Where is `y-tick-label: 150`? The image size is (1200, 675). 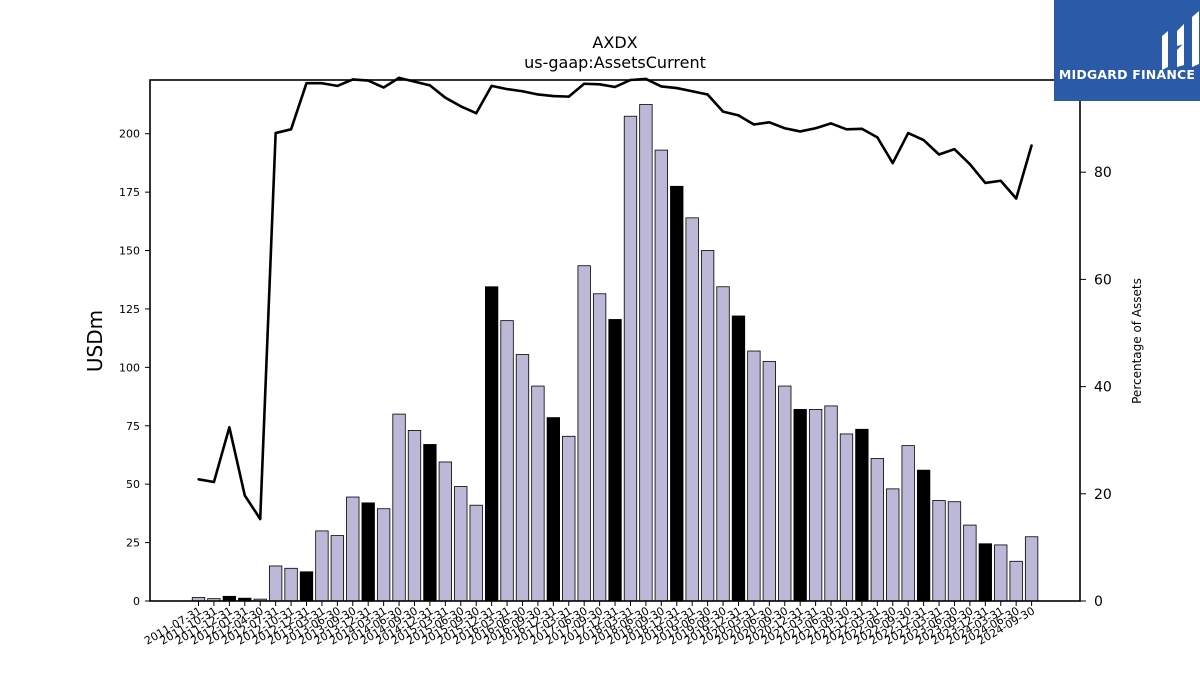
y-tick-label: 150 is located at coordinates (129, 251).